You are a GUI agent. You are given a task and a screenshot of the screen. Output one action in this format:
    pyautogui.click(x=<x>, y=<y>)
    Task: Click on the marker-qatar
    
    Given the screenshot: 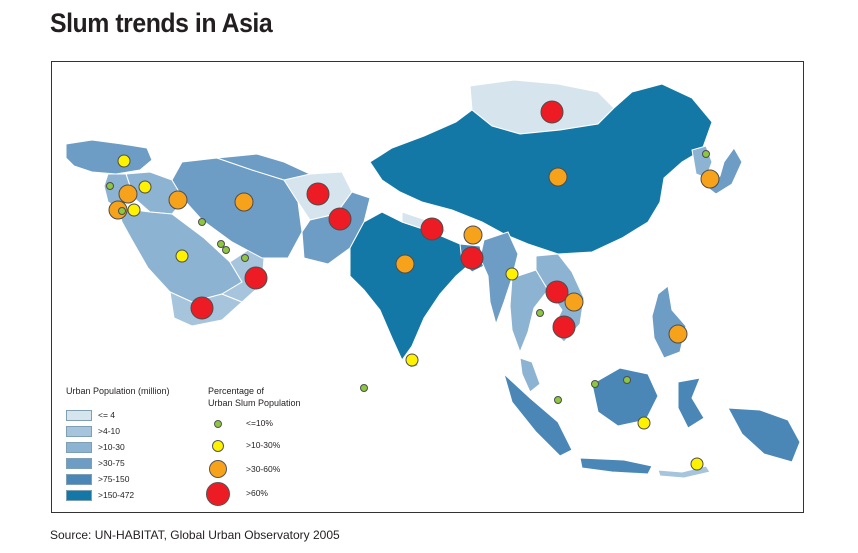 What is the action you would take?
    pyautogui.click(x=226, y=250)
    